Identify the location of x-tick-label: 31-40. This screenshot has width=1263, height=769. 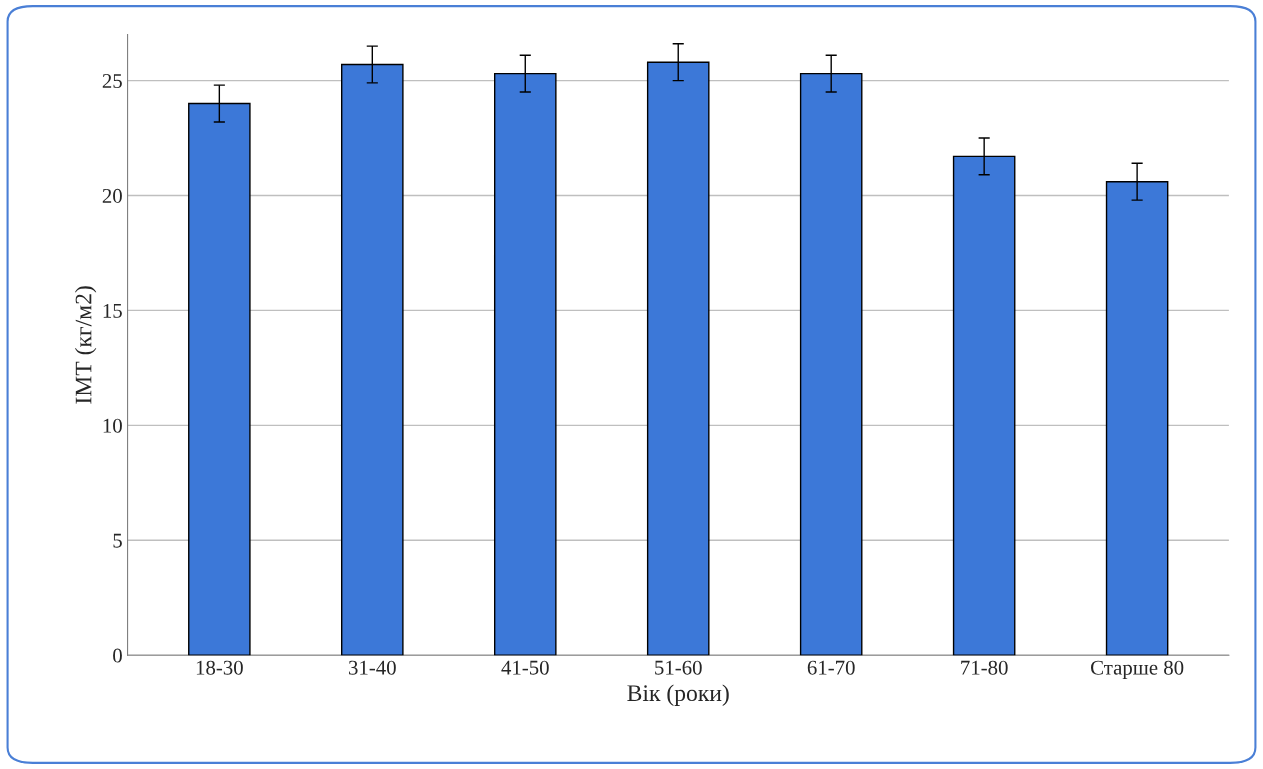
(372, 667).